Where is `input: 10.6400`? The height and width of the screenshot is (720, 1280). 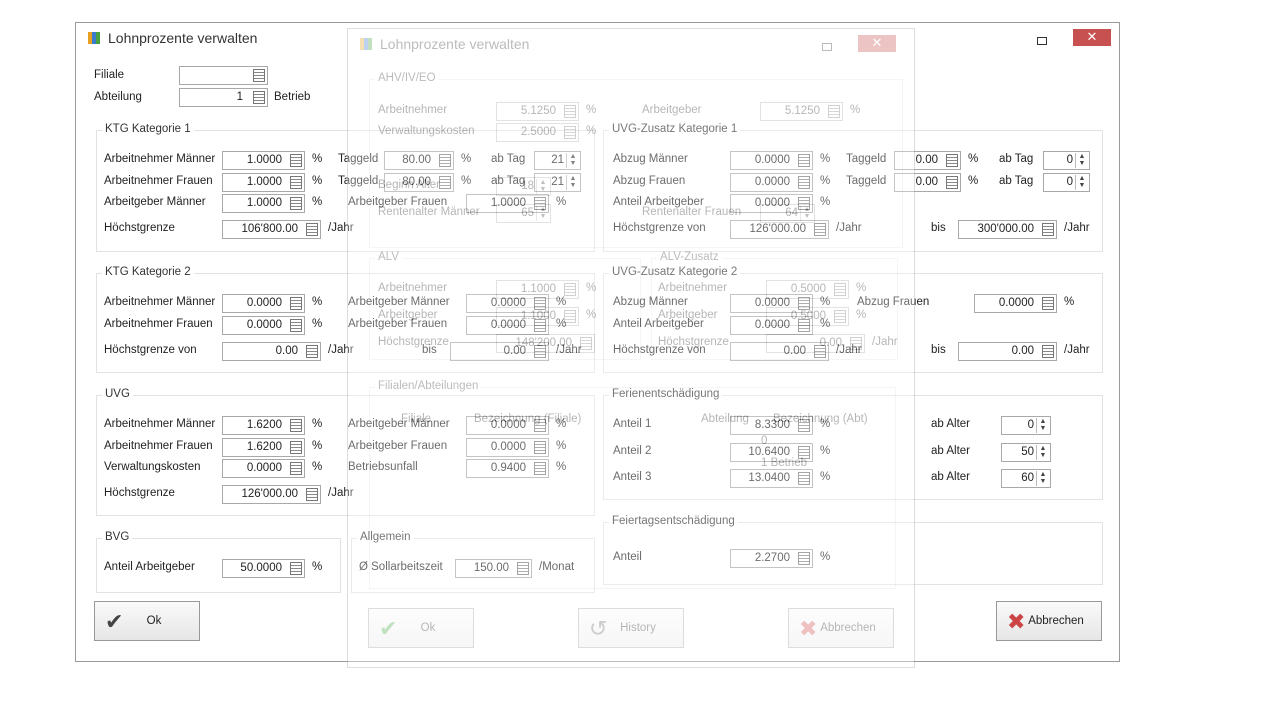
input: 10.6400 is located at coordinates (771, 452).